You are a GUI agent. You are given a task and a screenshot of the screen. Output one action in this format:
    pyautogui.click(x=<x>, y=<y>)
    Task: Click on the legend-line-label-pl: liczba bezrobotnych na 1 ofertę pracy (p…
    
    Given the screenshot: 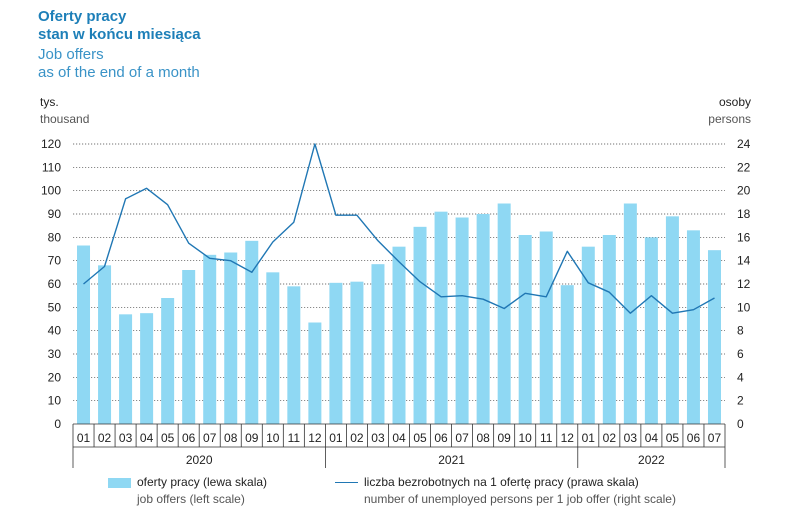 What is the action you would take?
    pyautogui.click(x=501, y=482)
    